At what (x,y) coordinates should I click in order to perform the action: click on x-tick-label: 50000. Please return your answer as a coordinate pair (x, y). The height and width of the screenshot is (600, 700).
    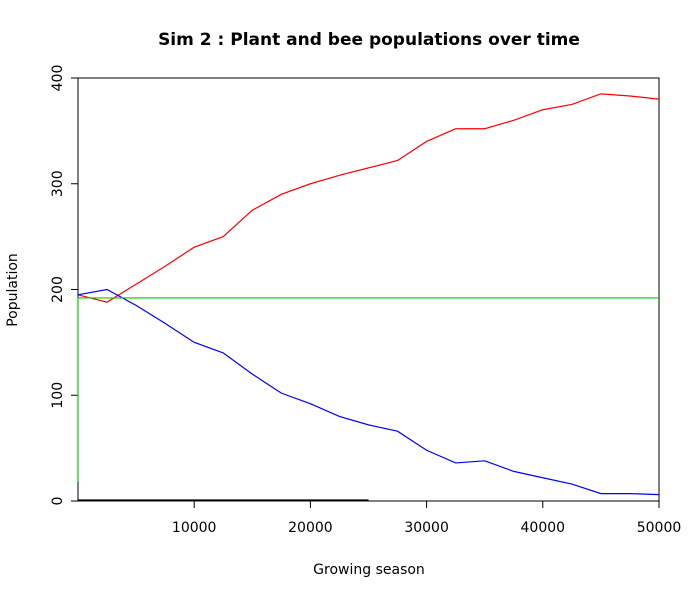
    Looking at the image, I should click on (659, 528).